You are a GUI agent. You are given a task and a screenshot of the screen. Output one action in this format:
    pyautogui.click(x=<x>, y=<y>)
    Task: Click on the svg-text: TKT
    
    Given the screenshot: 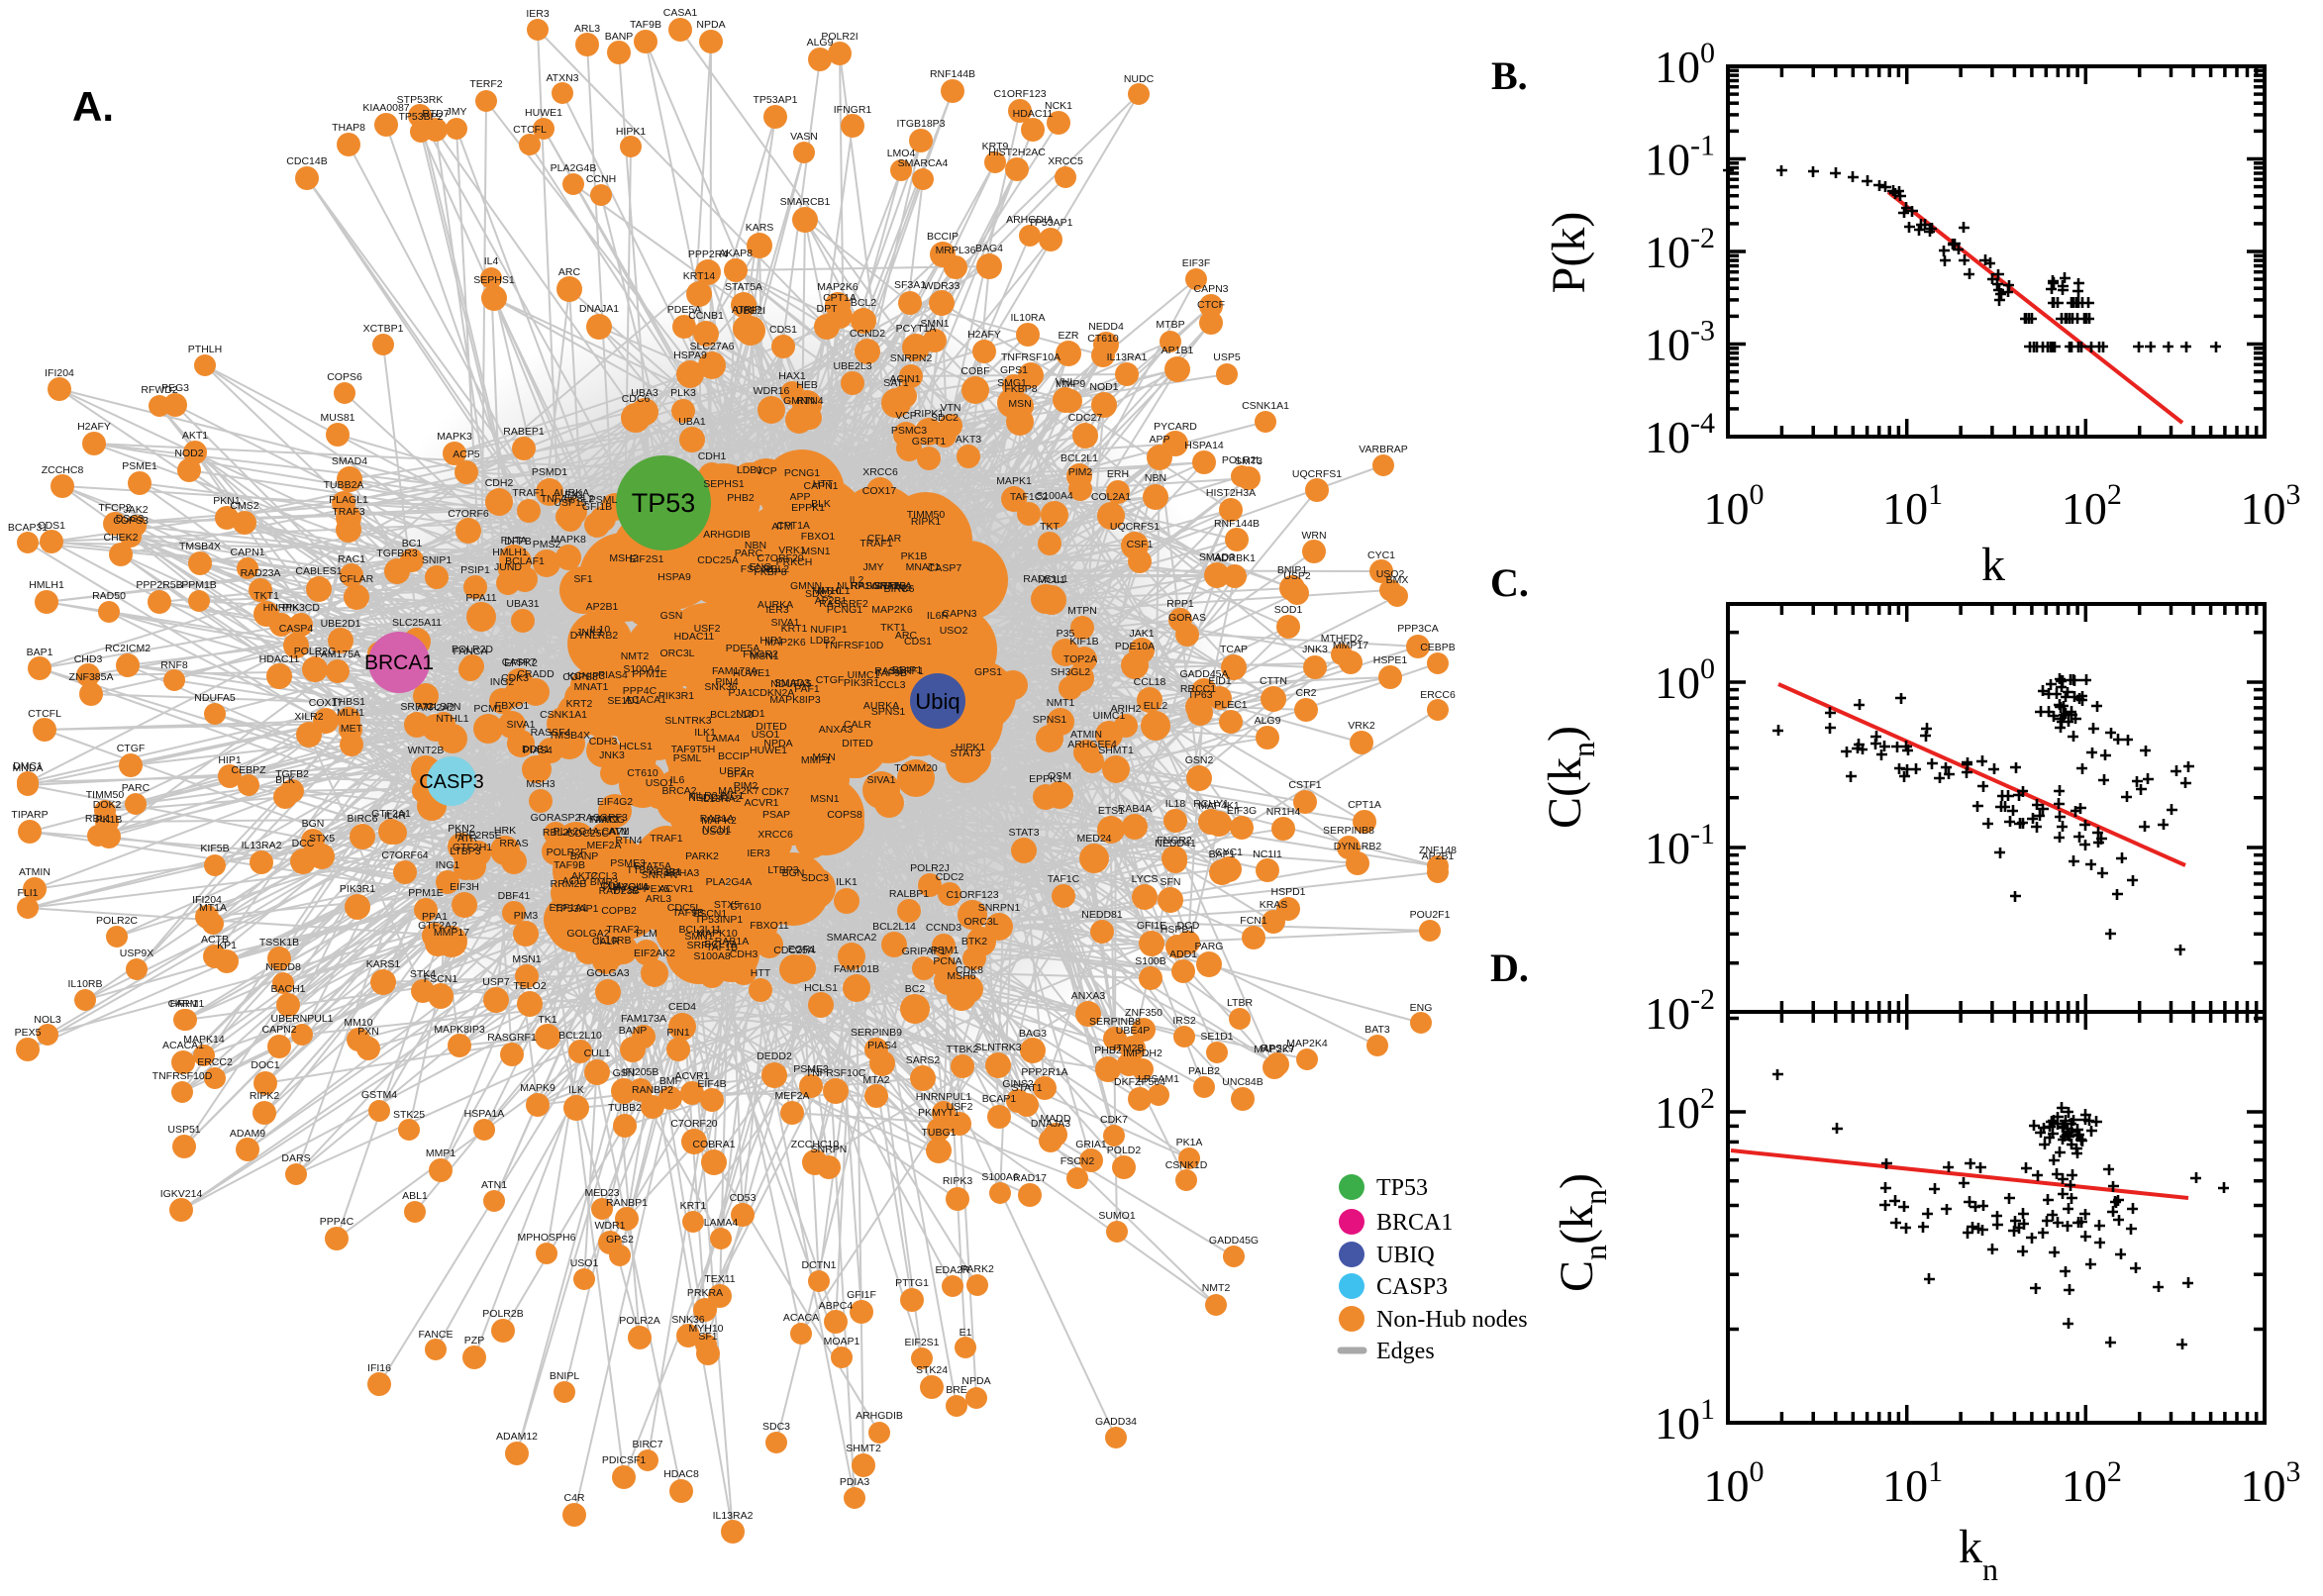 What is the action you would take?
    pyautogui.click(x=1050, y=527)
    